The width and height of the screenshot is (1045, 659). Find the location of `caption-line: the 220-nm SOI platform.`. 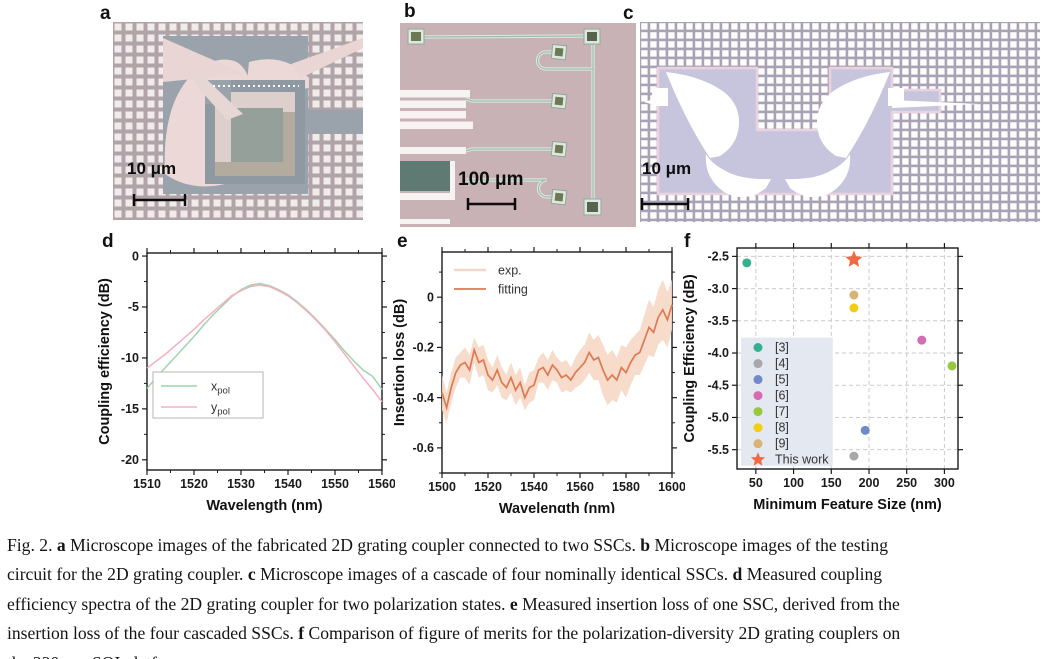

caption-line: the 220-nm SOI platform. is located at coordinates (524, 654).